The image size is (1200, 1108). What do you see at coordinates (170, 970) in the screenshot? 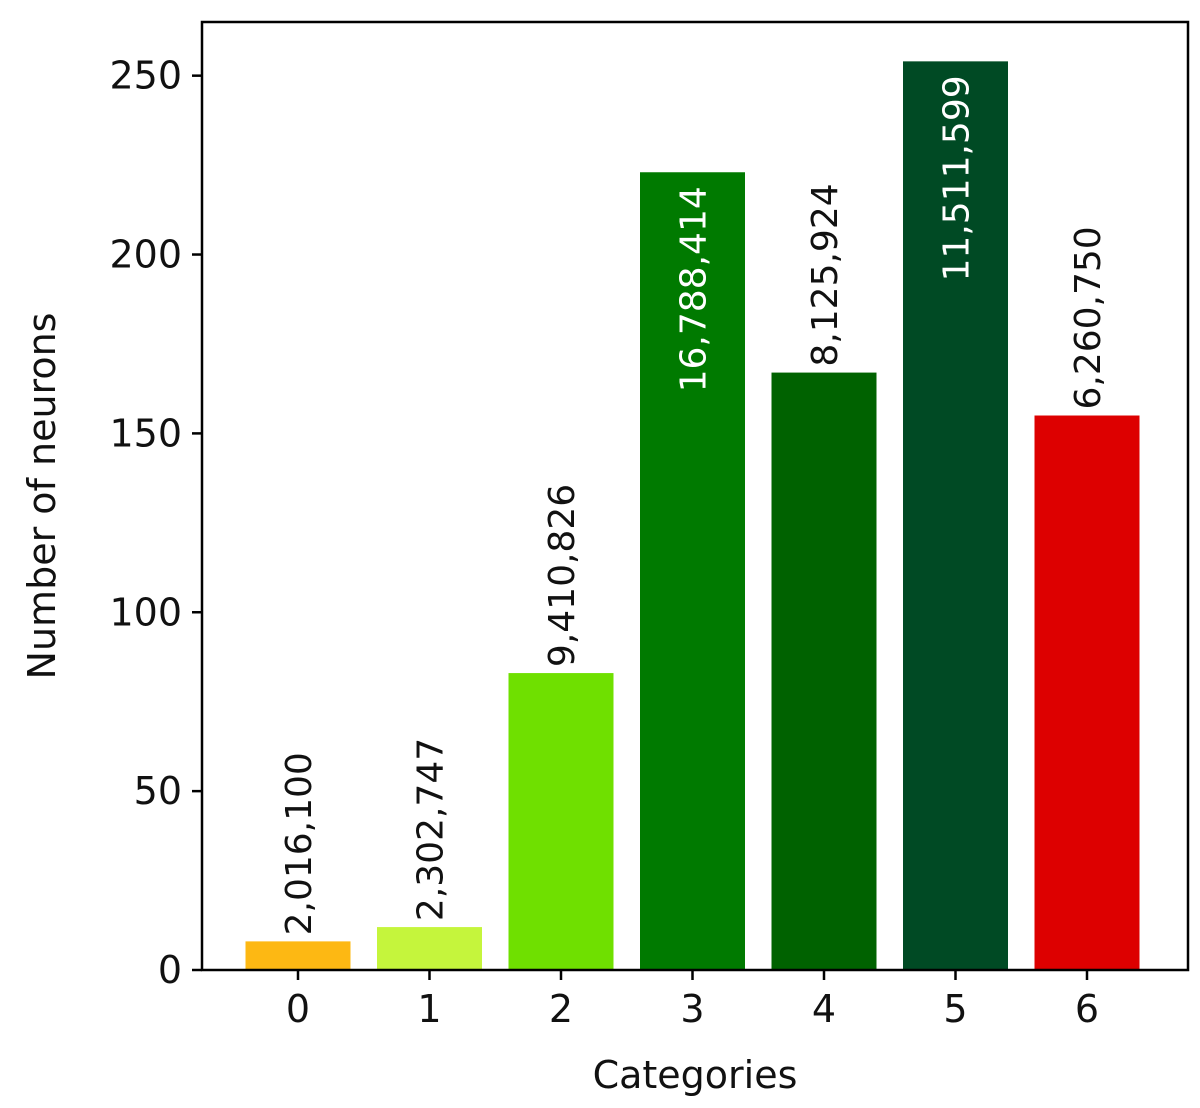
I see `y-tick-label-0: 0` at bounding box center [170, 970].